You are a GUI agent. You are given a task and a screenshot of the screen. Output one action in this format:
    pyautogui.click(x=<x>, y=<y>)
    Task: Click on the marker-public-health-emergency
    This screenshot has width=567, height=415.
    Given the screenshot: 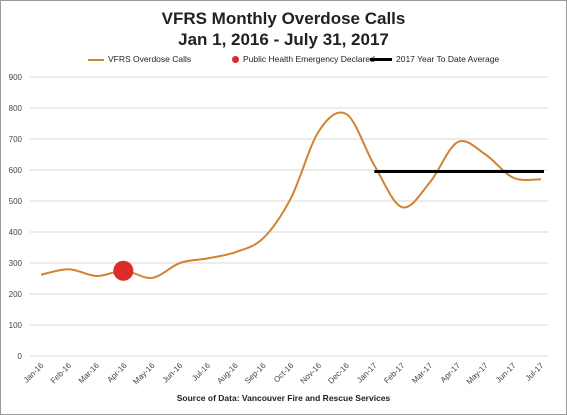 What is the action you would take?
    pyautogui.click(x=123, y=270)
    